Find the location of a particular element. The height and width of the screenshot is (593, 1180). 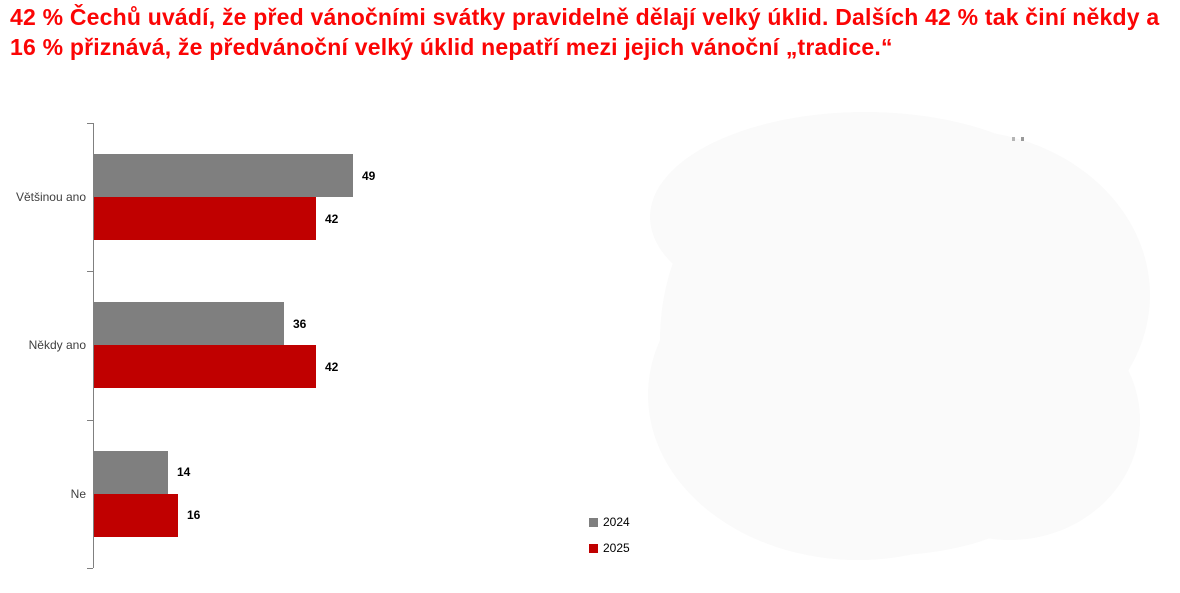

value-label: 16 is located at coordinates (194, 515).